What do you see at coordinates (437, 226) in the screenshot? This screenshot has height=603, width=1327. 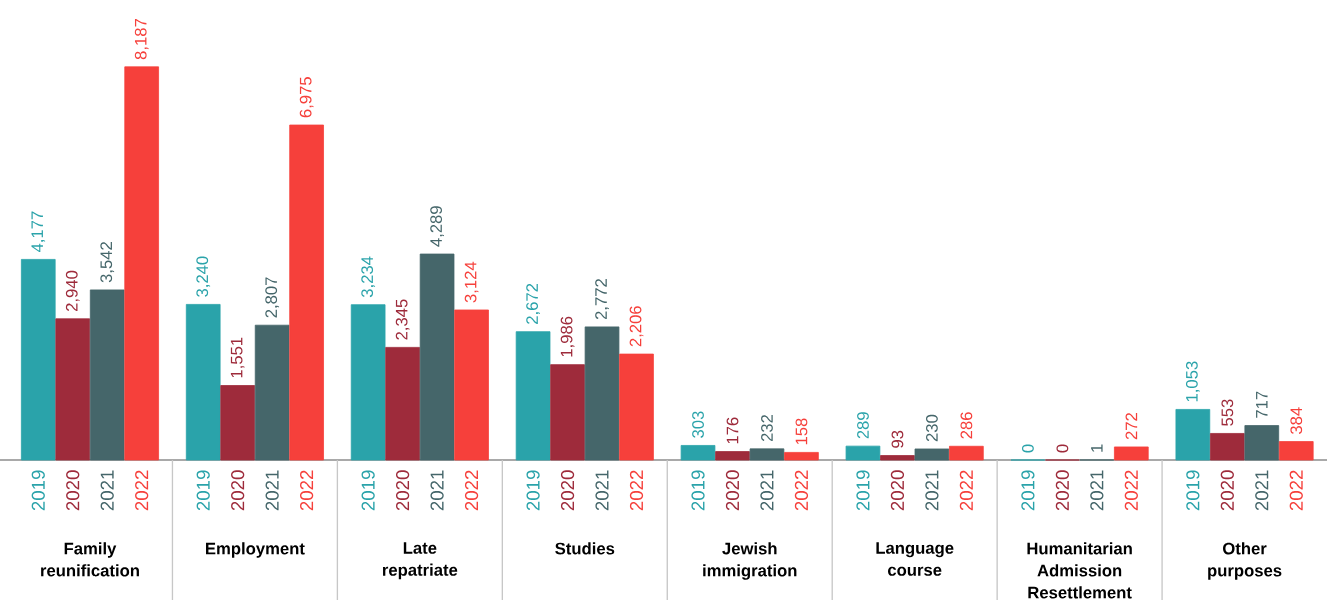 I see `data-label: 4,289` at bounding box center [437, 226].